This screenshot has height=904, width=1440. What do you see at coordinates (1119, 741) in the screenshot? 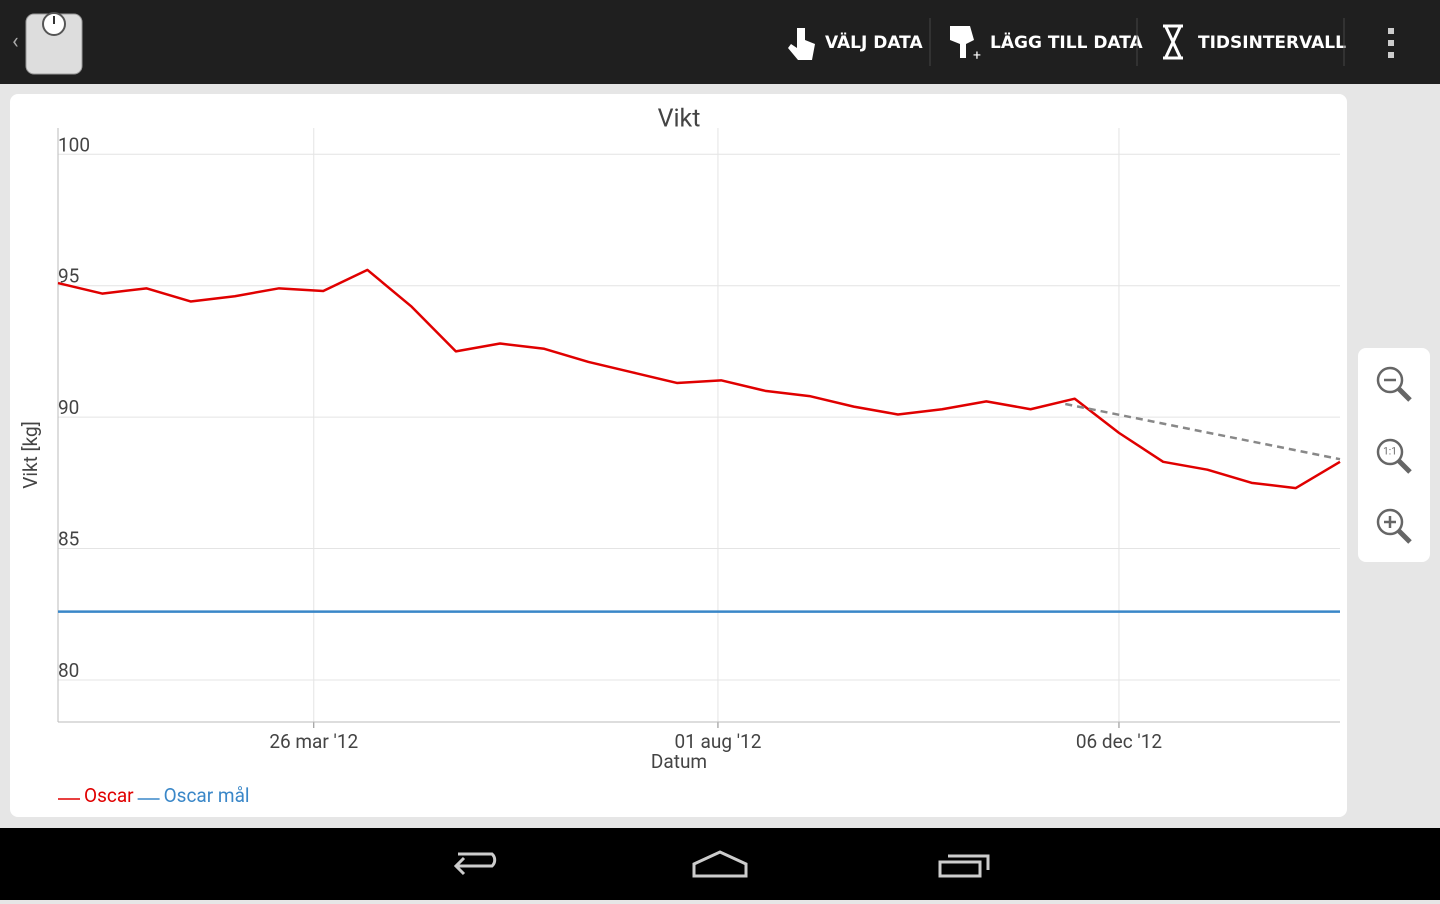
I see `x-tick-label: 06 dec '12` at bounding box center [1119, 741].